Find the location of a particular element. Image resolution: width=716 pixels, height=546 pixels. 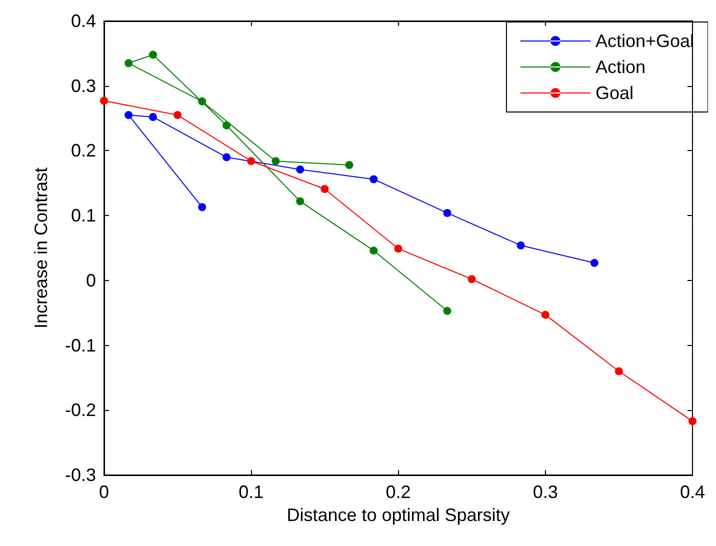

legend-label: Action+Goal is located at coordinates (644, 41).